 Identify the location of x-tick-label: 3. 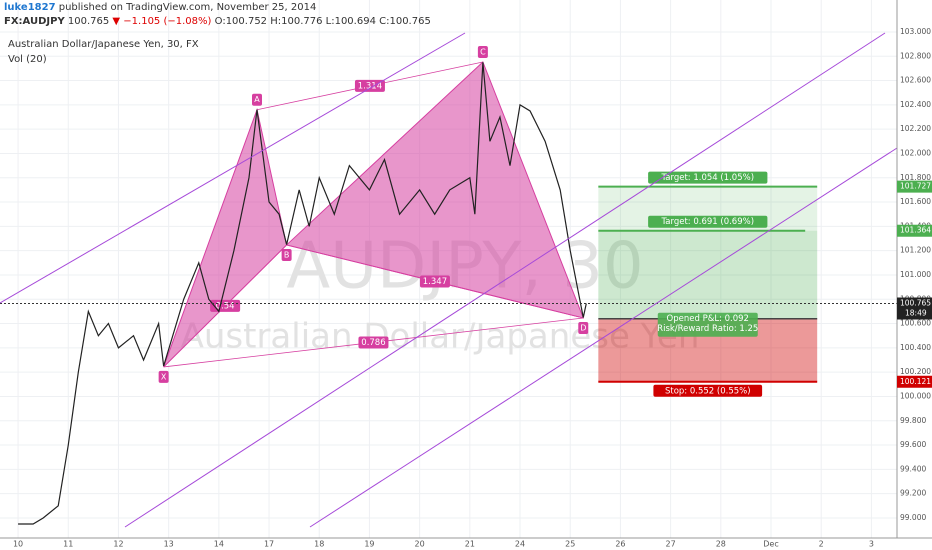
(871, 544).